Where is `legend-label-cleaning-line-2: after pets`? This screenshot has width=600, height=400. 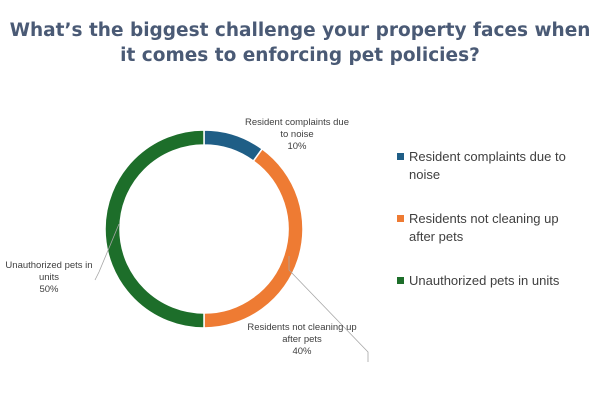 legend-label-cleaning-line-2: after pets is located at coordinates (436, 236).